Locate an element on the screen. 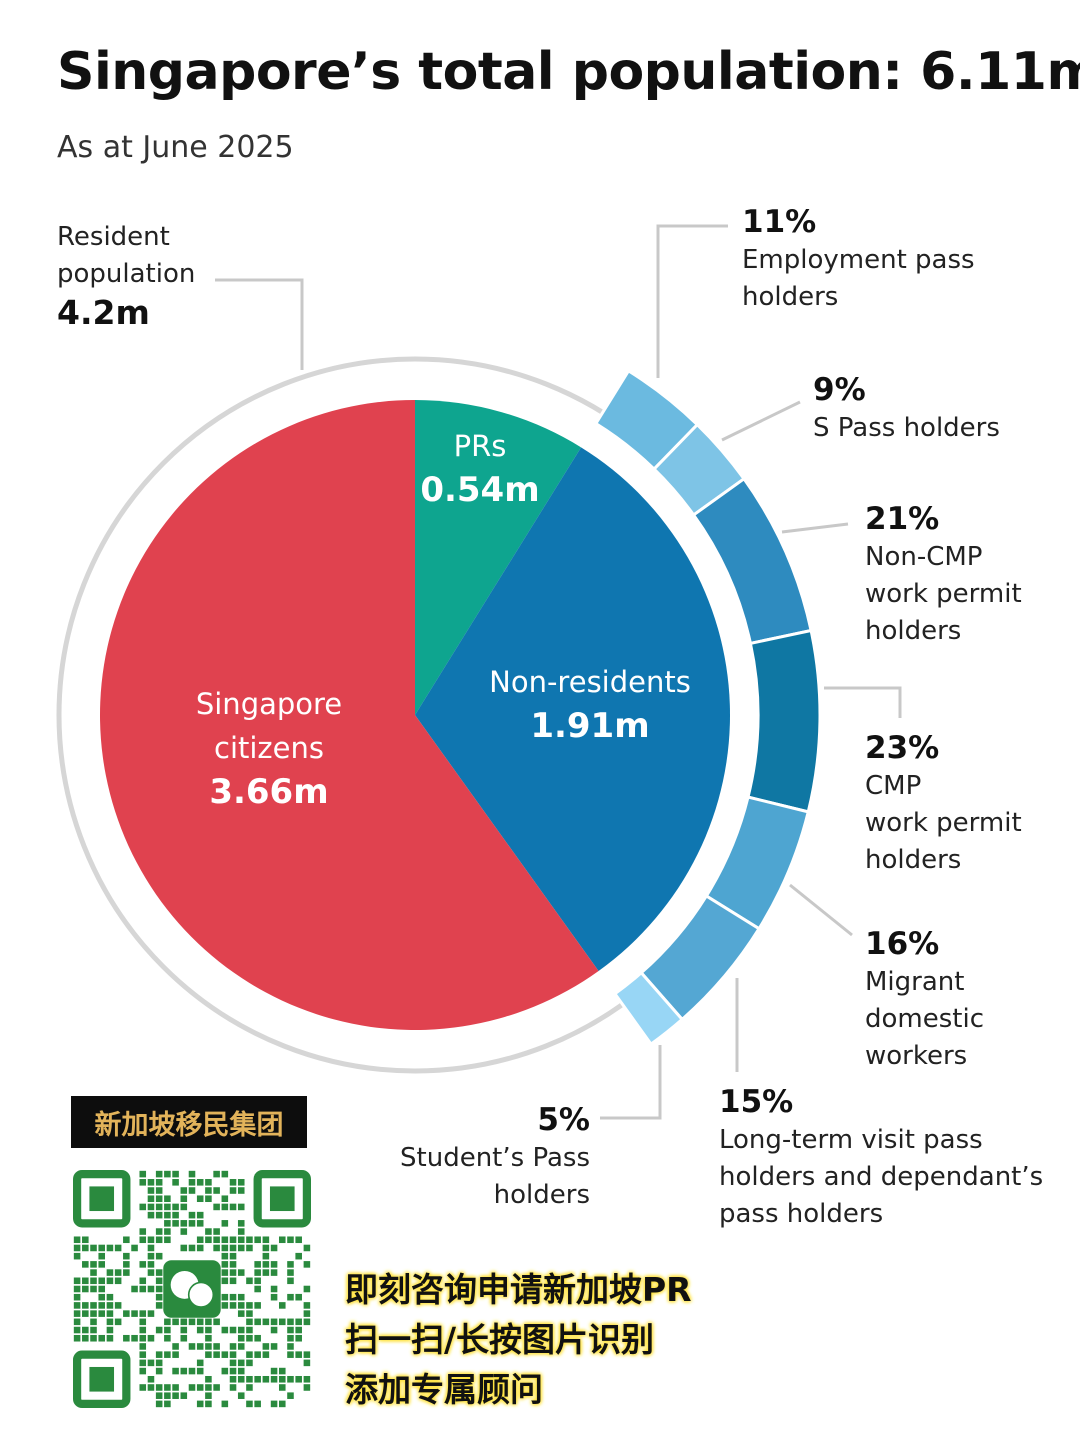  mdw-label: 16% Migrant domestic workers is located at coordinates (924, 998).